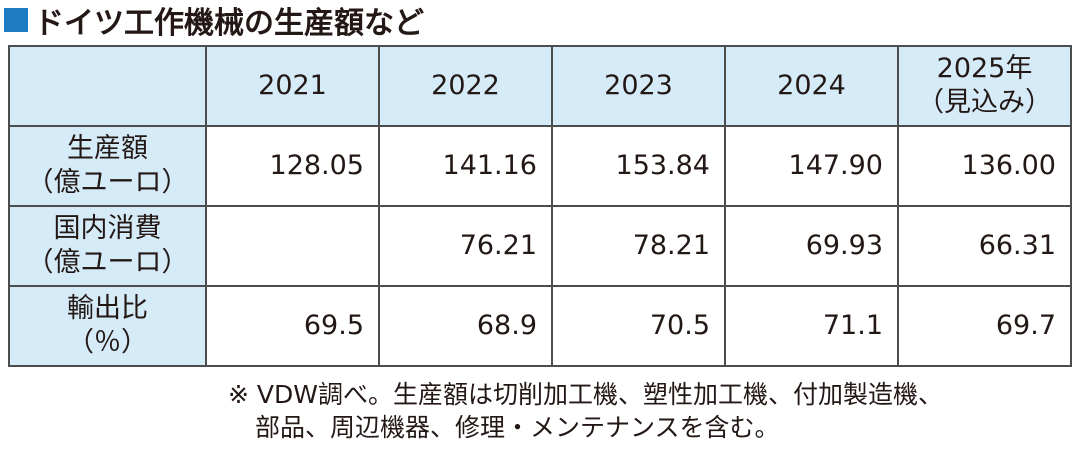 Image resolution: width=1072 pixels, height=451 pixels. I want to click on header-cell: 2021, so click(292, 86).